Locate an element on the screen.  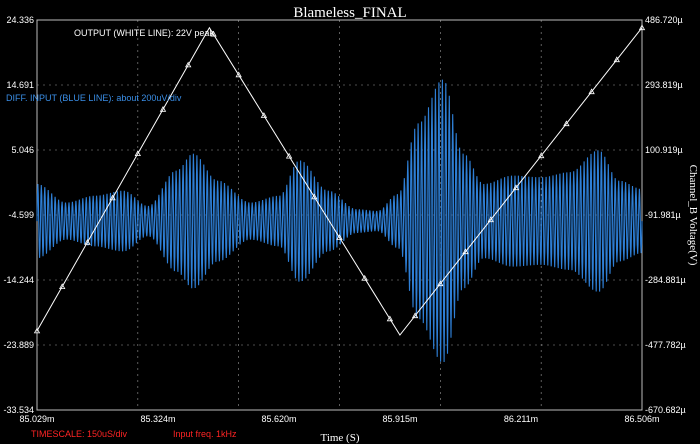
y-right-tick-label: -91.981µ is located at coordinates (663, 215).